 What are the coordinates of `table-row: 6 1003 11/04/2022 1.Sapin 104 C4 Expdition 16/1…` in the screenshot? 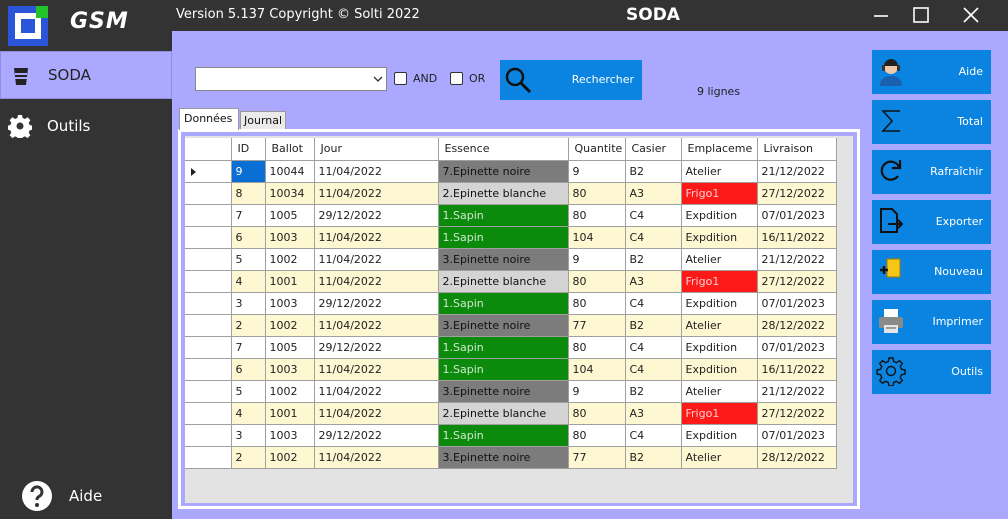 It's located at (511, 369).